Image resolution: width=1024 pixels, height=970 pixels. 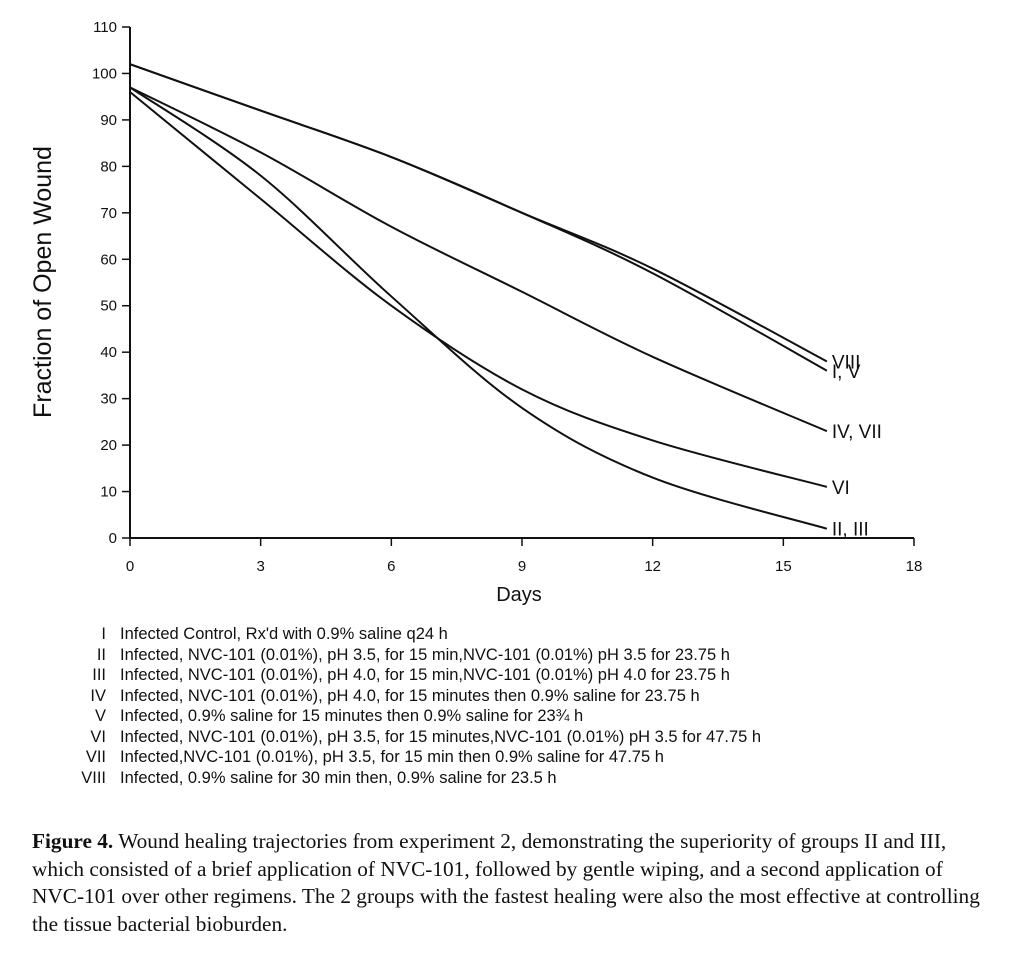 What do you see at coordinates (99, 675) in the screenshot?
I see `legend-item-number: III` at bounding box center [99, 675].